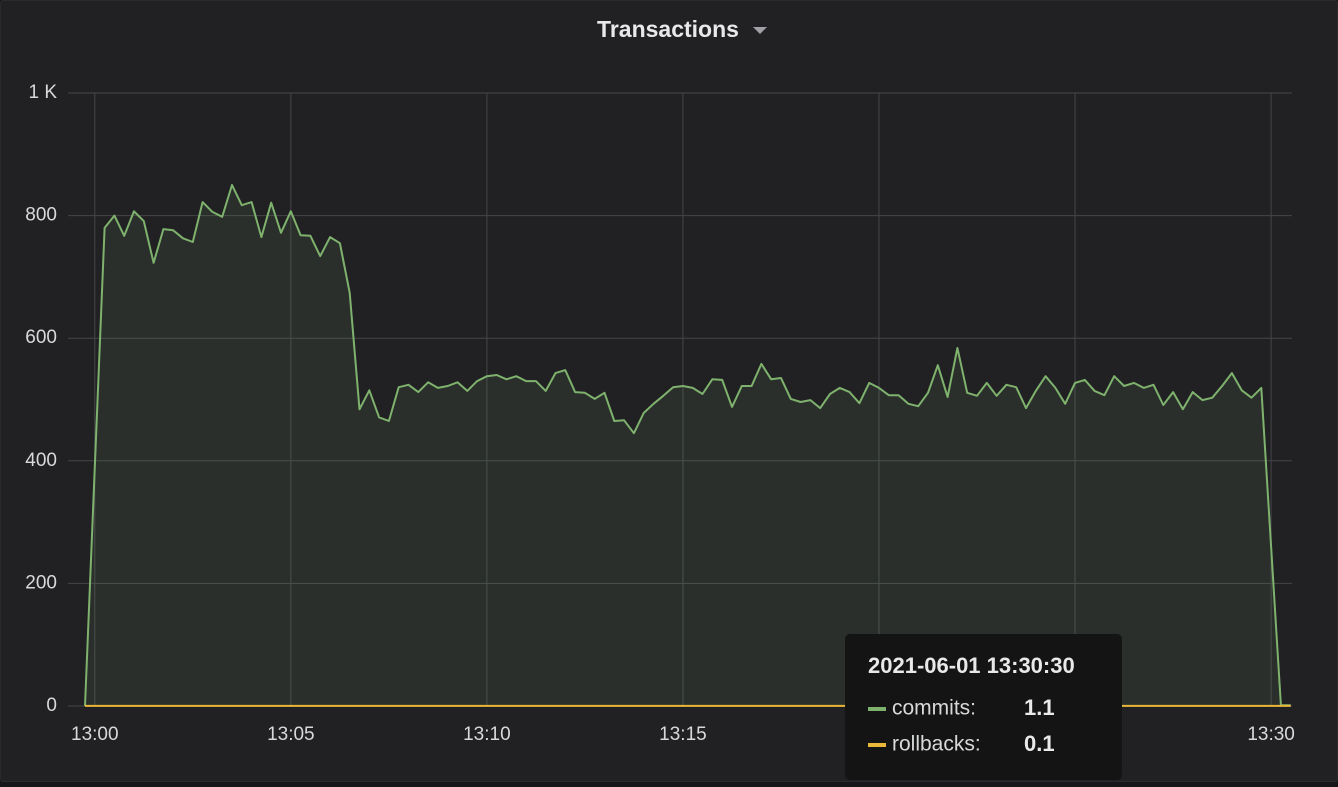 The height and width of the screenshot is (787, 1338). Describe the element at coordinates (668, 29) in the screenshot. I see `chart-title: Transactions` at that location.